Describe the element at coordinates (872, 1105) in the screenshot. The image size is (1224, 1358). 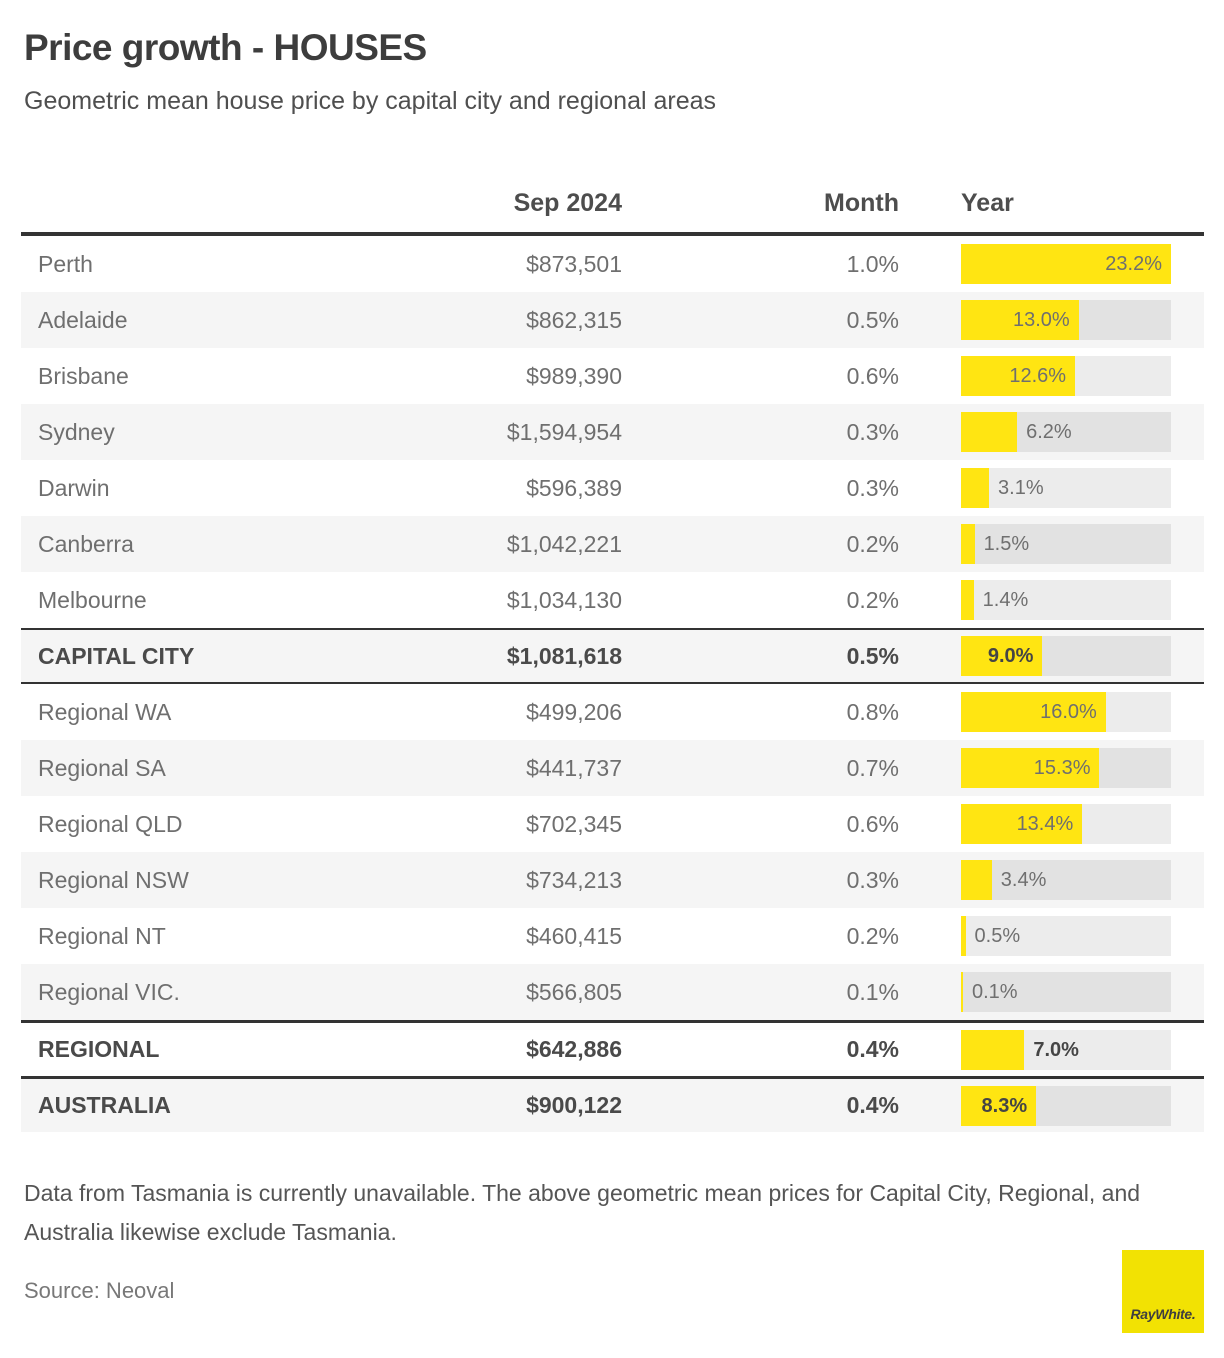
I see `month-change-value: 0.4%` at that location.